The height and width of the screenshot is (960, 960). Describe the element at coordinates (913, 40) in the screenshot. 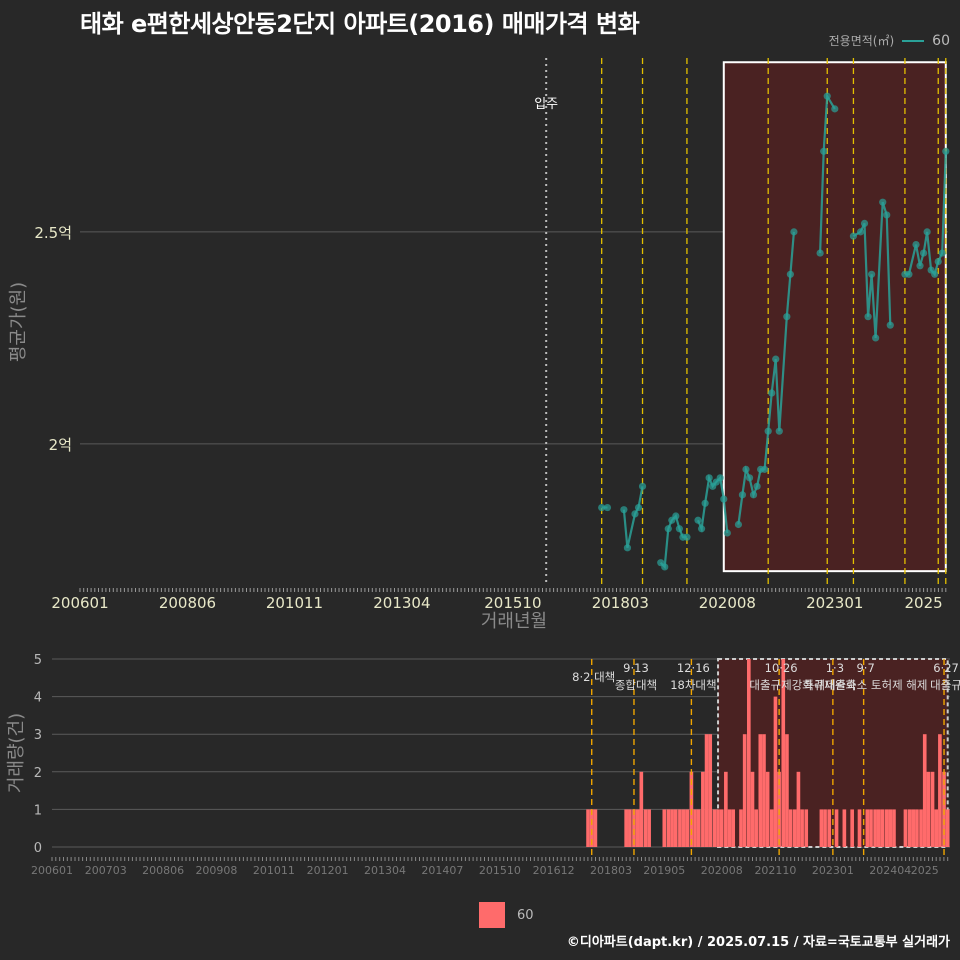

I see `legend-line-swatch` at that location.